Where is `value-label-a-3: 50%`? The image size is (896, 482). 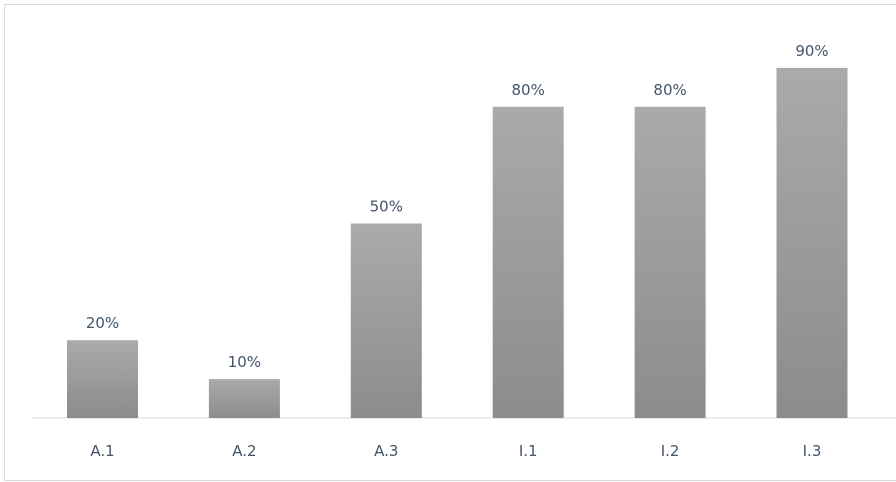
value-label-a-3: 50% is located at coordinates (386, 207).